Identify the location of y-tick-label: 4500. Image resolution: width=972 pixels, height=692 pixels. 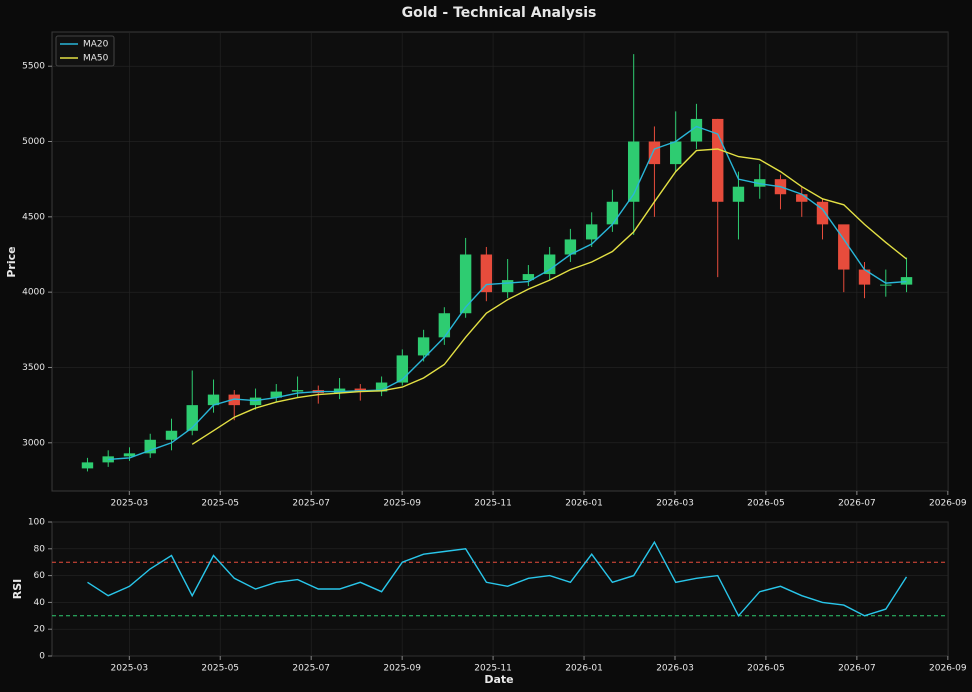
(33, 217).